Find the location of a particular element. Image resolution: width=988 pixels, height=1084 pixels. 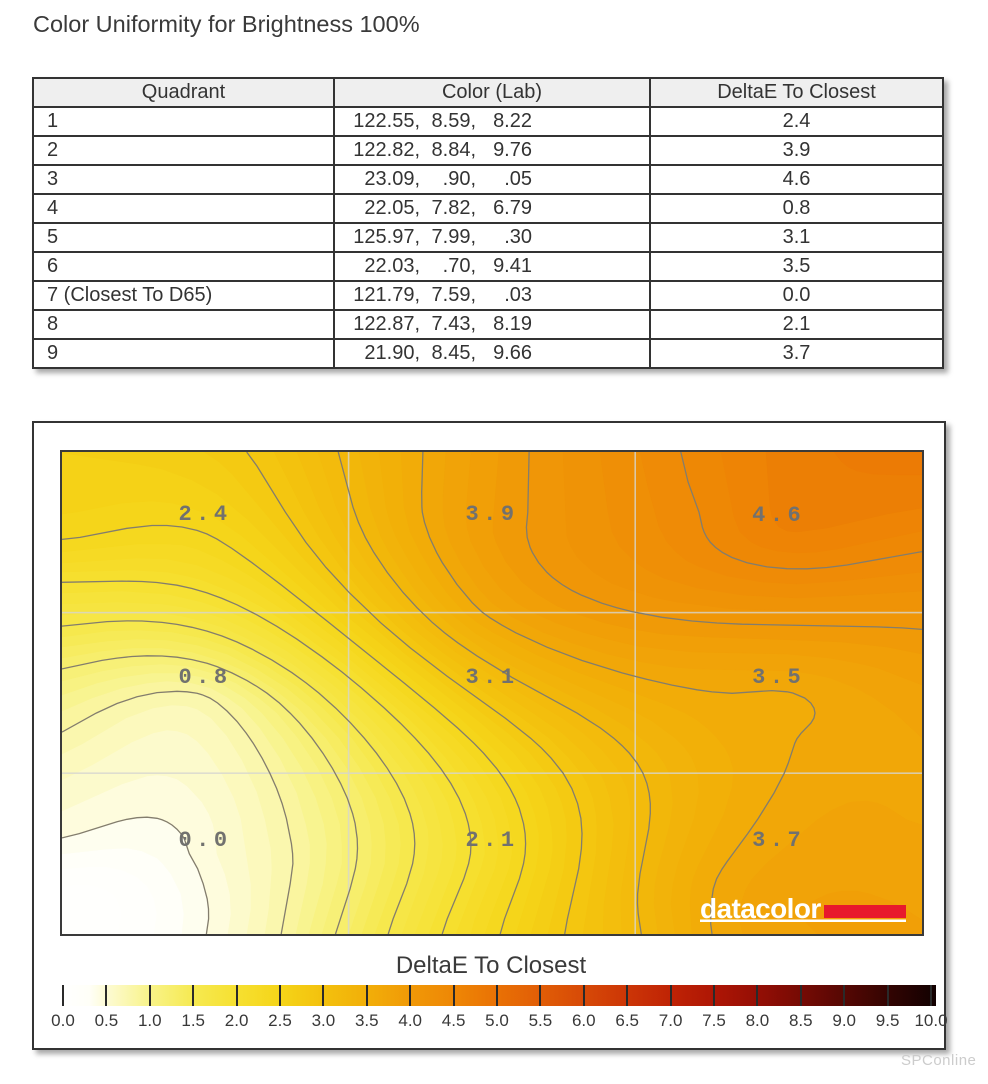

svg-text: 3.9 is located at coordinates (491, 514).